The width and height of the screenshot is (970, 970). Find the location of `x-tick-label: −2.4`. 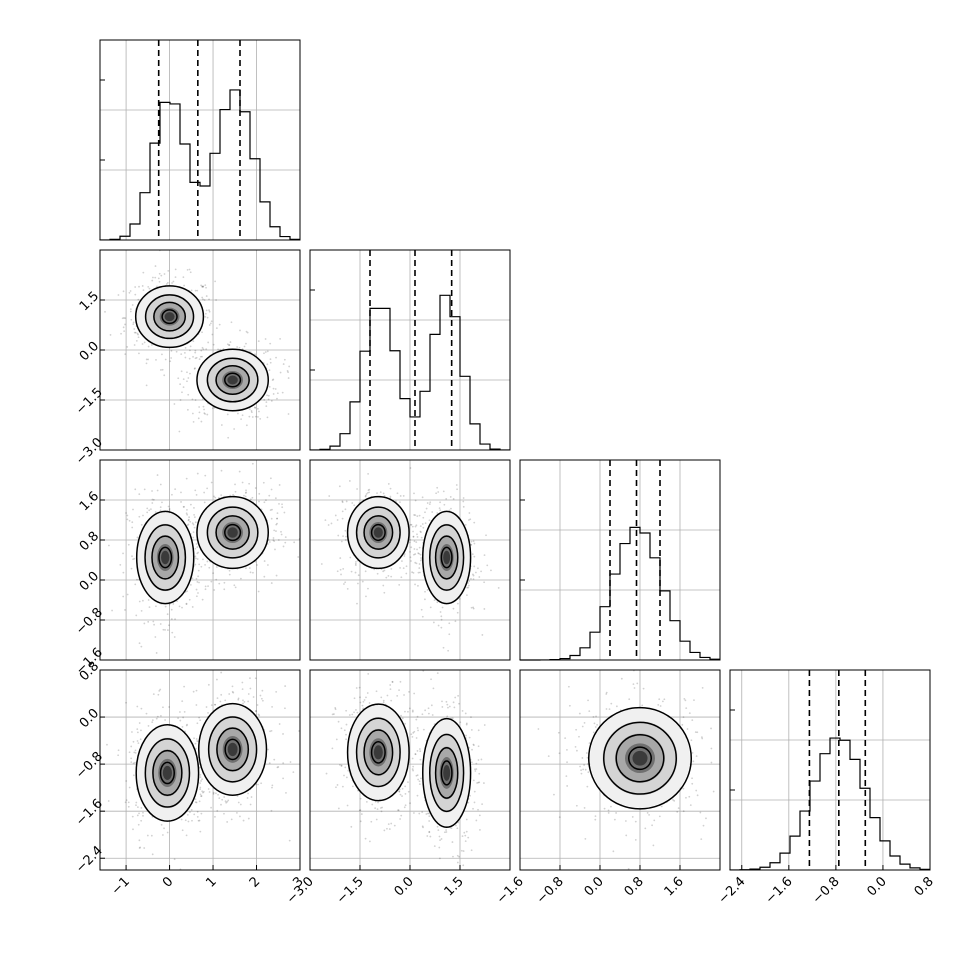

x-tick-label: −2.4 is located at coordinates (732, 890).